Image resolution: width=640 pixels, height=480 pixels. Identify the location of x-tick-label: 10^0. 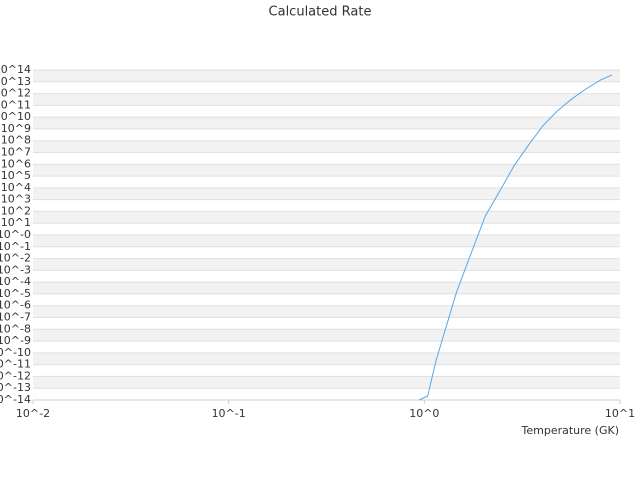
(424, 413).